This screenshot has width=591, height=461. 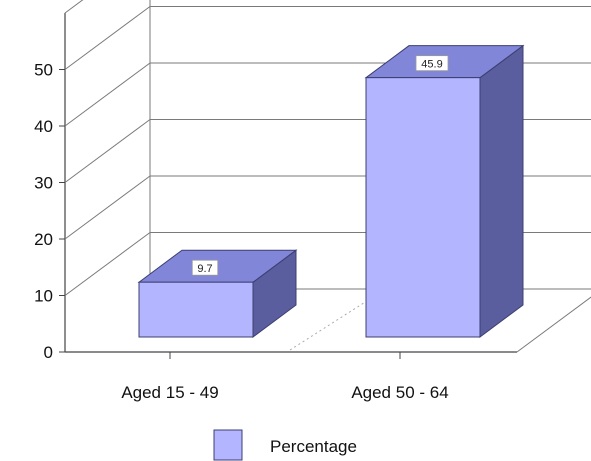 What do you see at coordinates (43, 212) in the screenshot?
I see `y-axis-ticks: 0 10 20 30 40 50` at bounding box center [43, 212].